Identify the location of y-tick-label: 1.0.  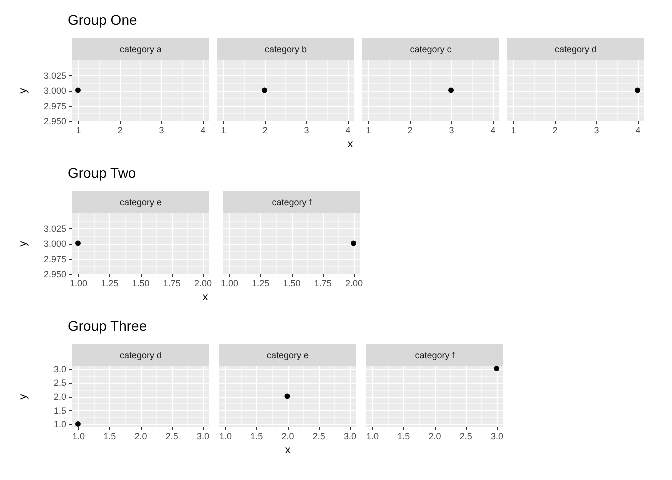
(60, 425).